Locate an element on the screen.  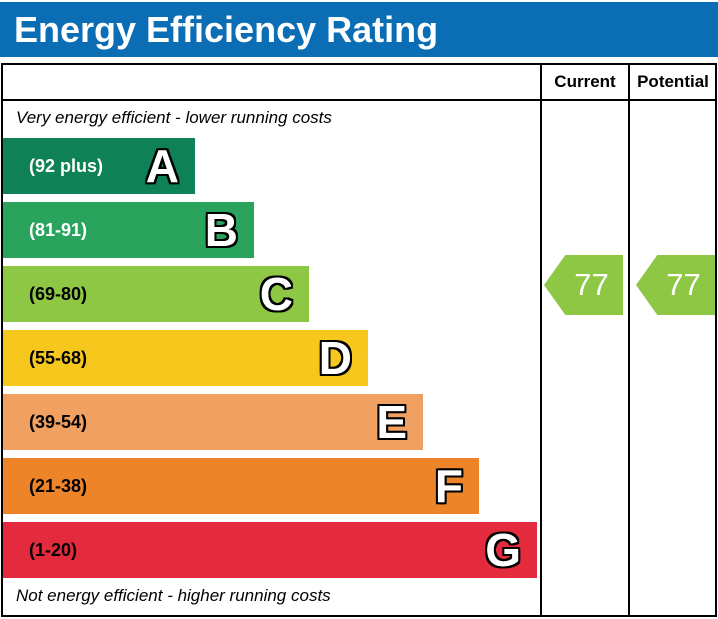
potential-column-header: Potential is located at coordinates (673, 81).